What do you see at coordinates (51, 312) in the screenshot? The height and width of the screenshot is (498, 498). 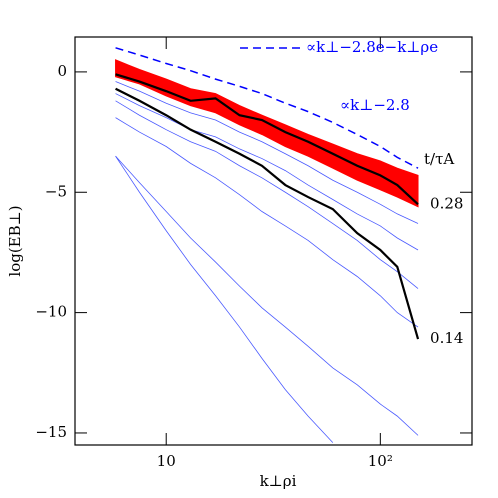 I see `y-tick-label: −10` at bounding box center [51, 312].